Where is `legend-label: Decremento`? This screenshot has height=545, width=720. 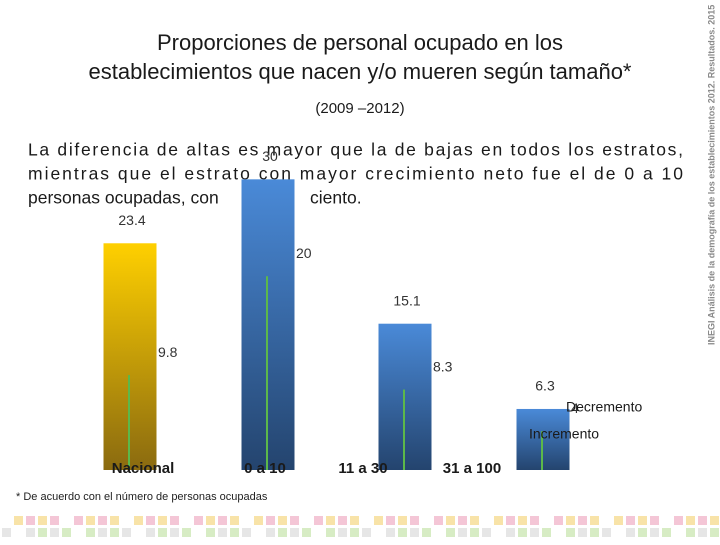 legend-label: Decremento is located at coordinates (604, 407).